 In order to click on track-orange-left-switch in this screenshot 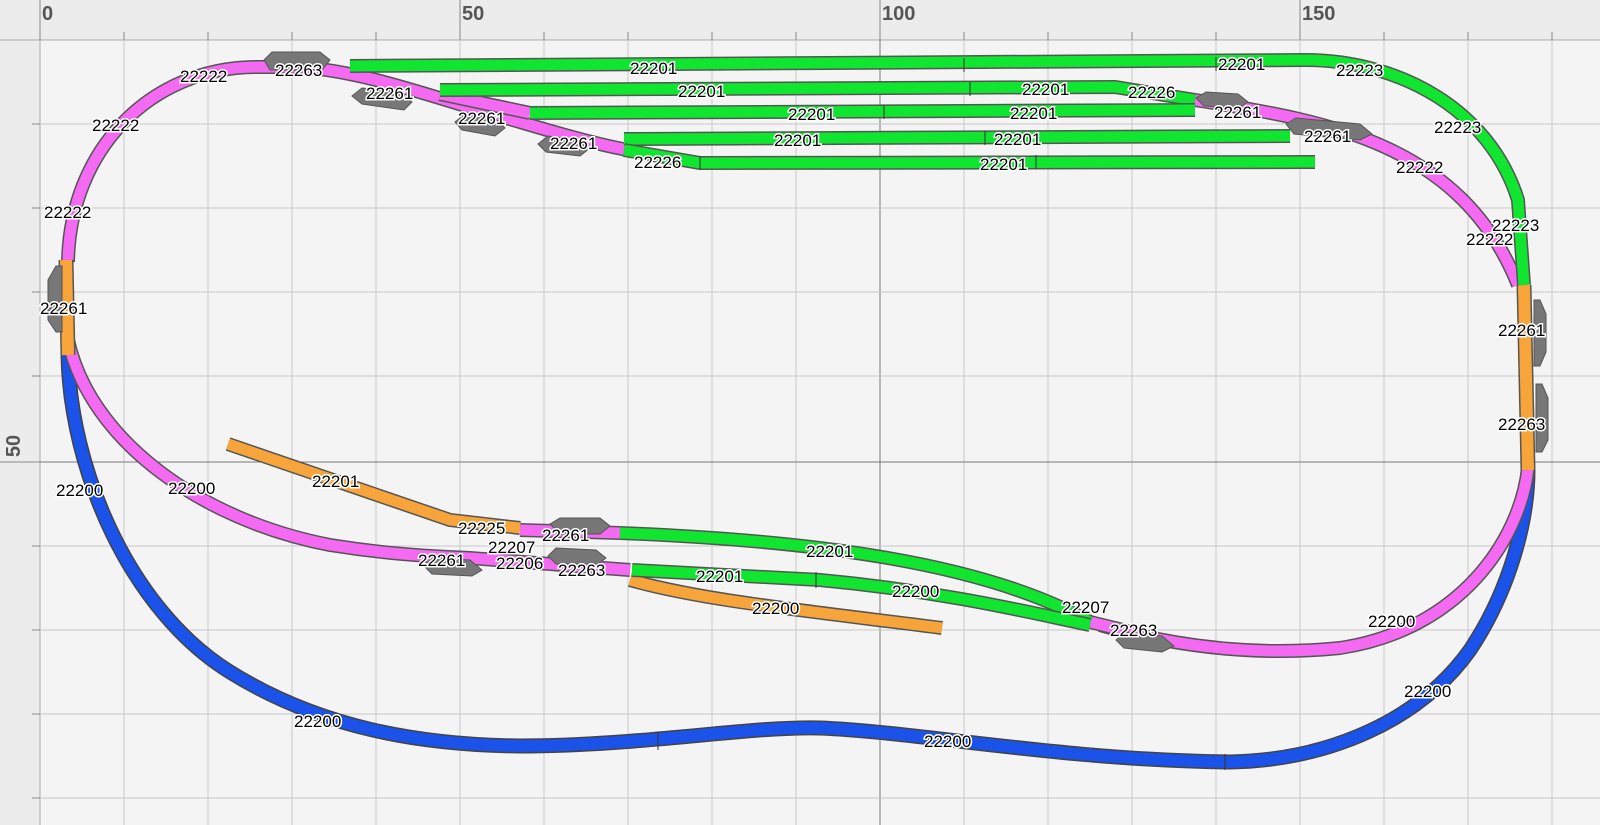, I will do `click(67, 307)`.